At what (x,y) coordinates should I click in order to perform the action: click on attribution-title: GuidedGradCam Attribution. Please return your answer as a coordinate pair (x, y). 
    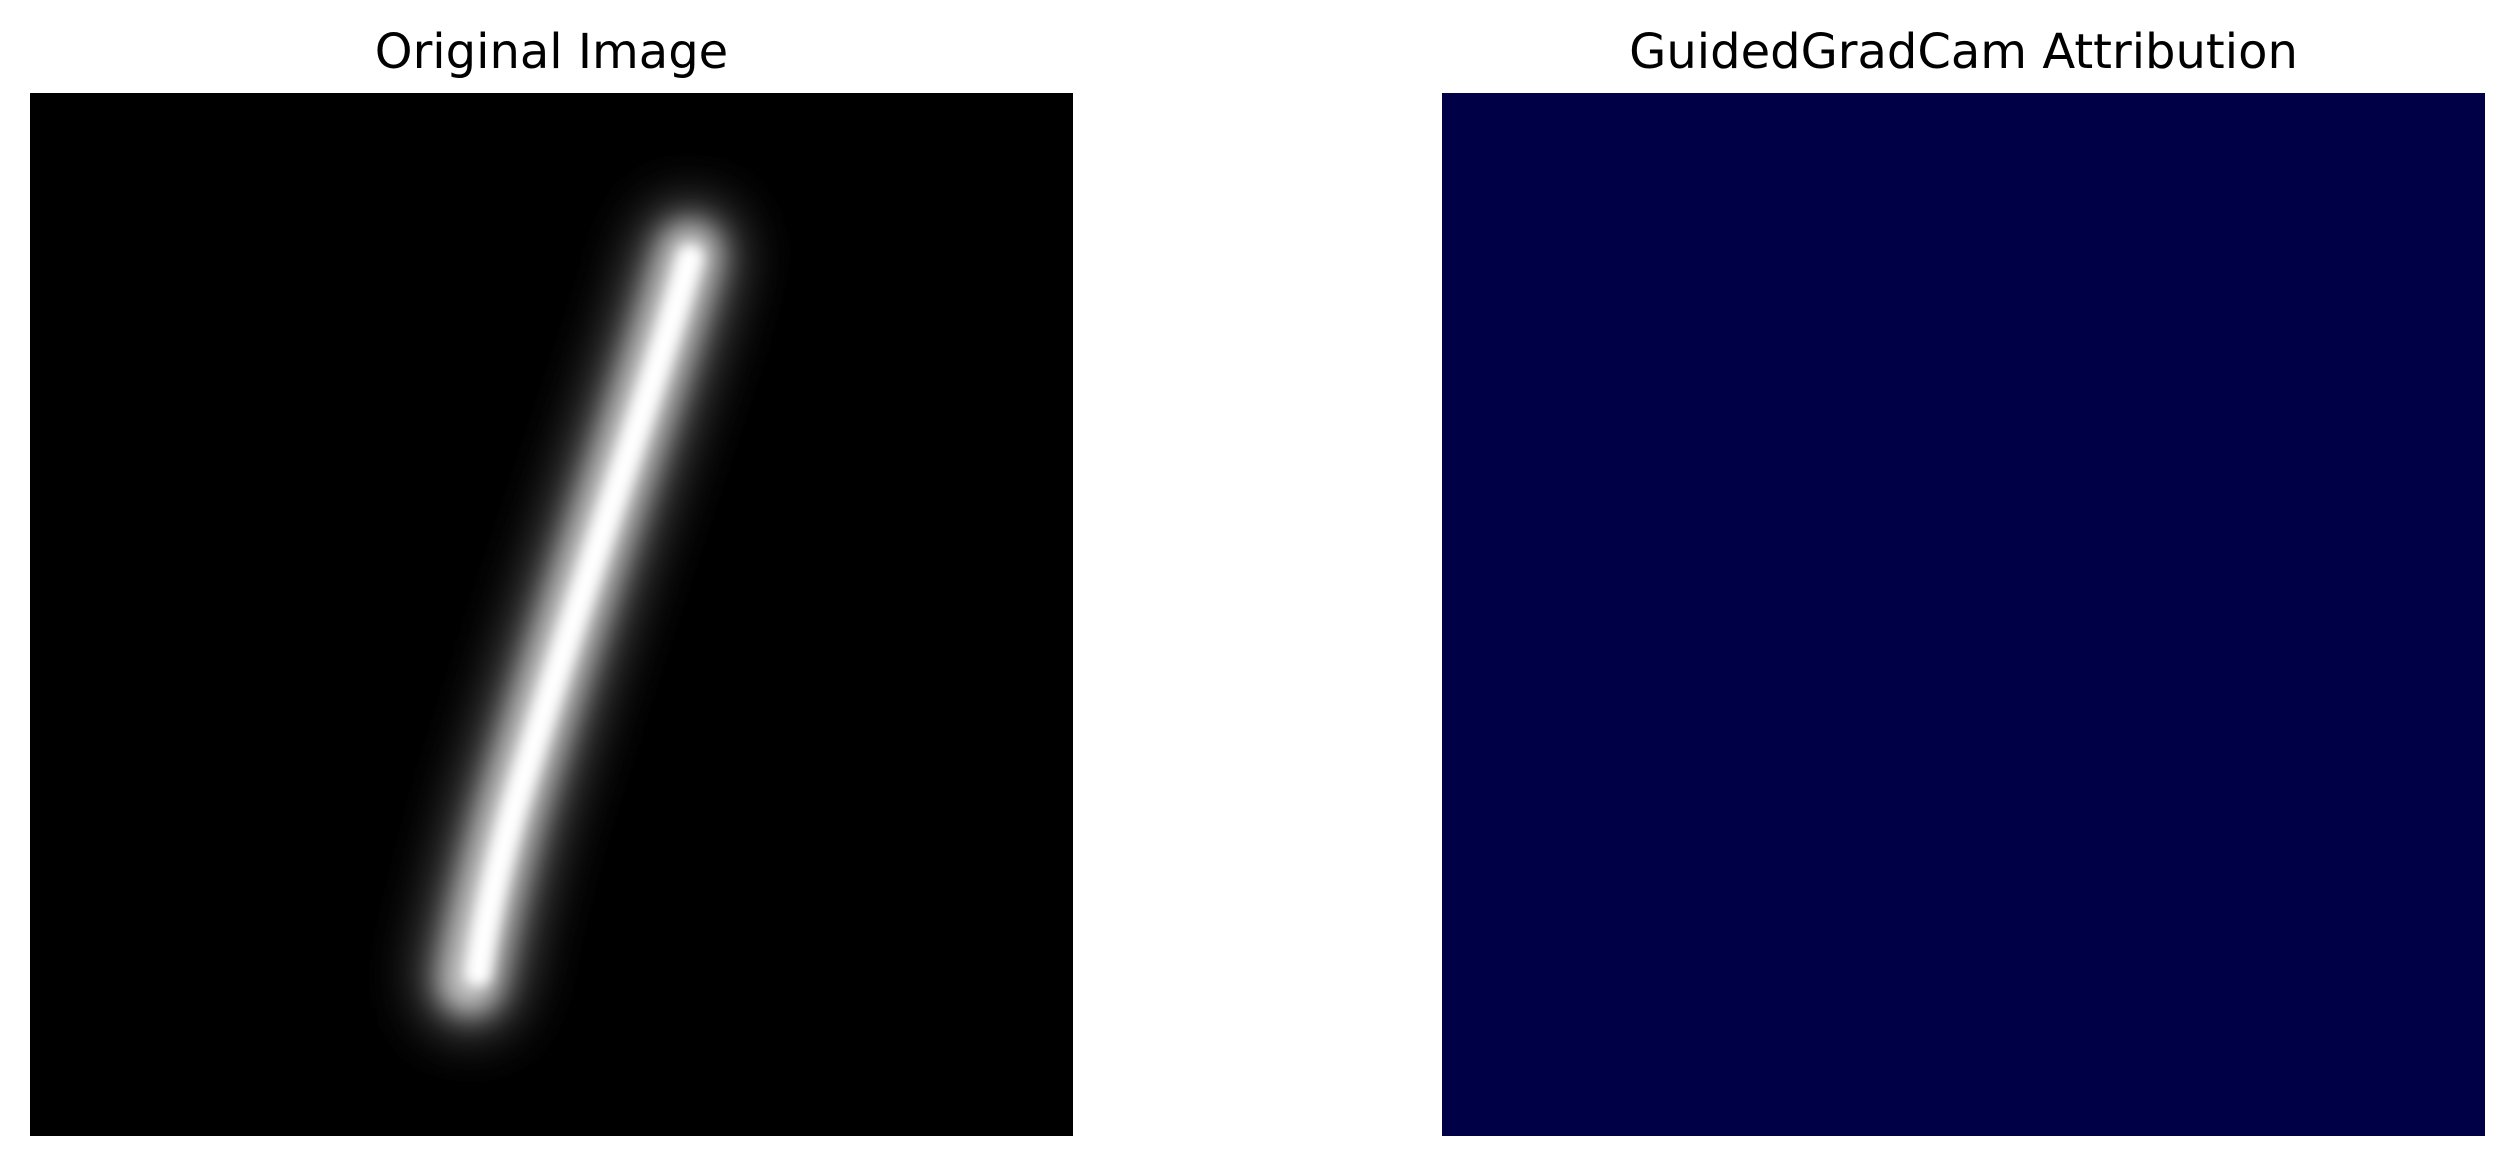
    Looking at the image, I should click on (1963, 52).